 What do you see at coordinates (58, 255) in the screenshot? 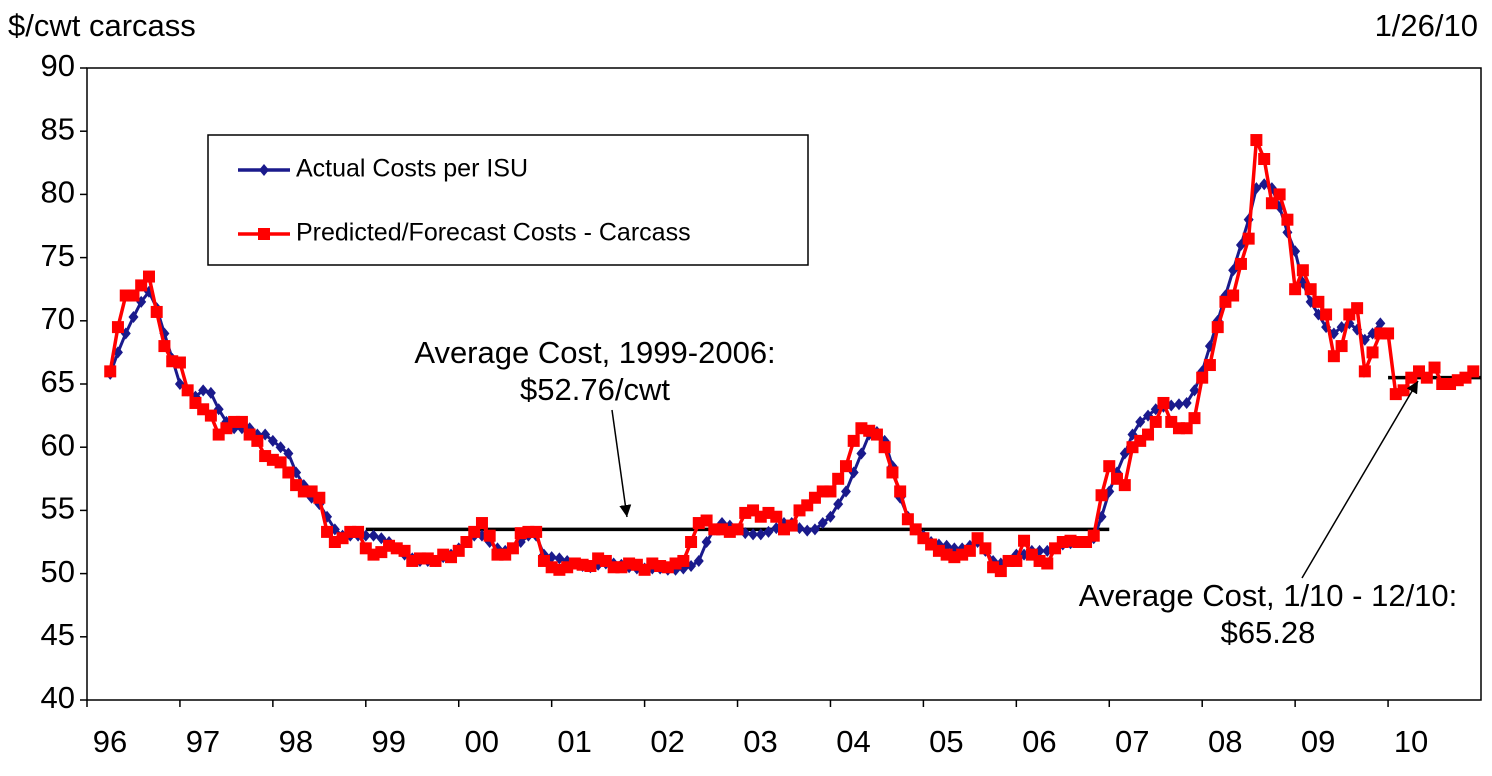
I see `y-tick-label: 75` at bounding box center [58, 255].